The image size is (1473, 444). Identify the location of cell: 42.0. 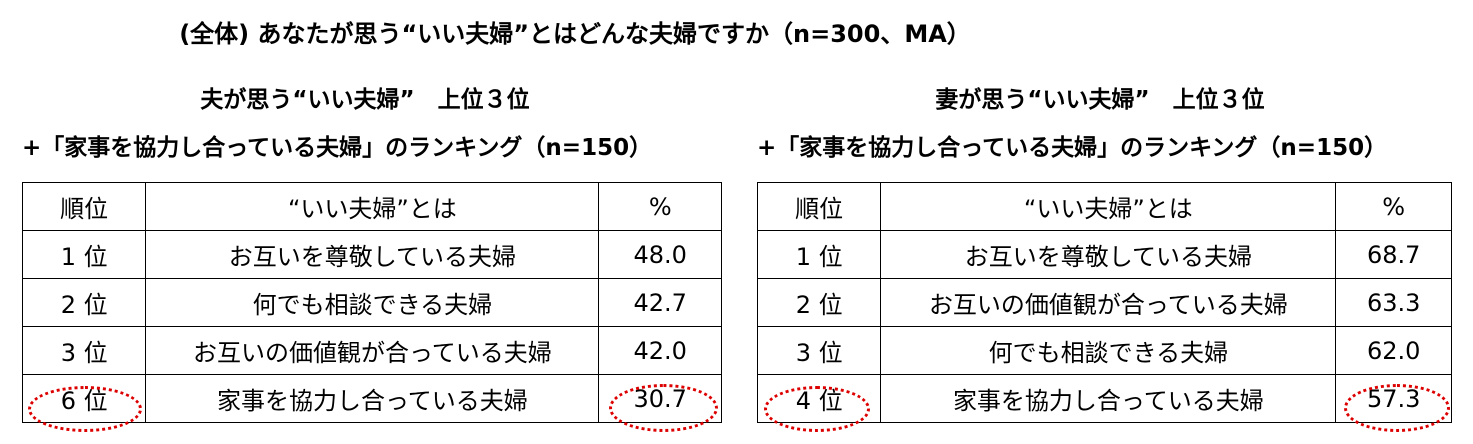
(660, 350).